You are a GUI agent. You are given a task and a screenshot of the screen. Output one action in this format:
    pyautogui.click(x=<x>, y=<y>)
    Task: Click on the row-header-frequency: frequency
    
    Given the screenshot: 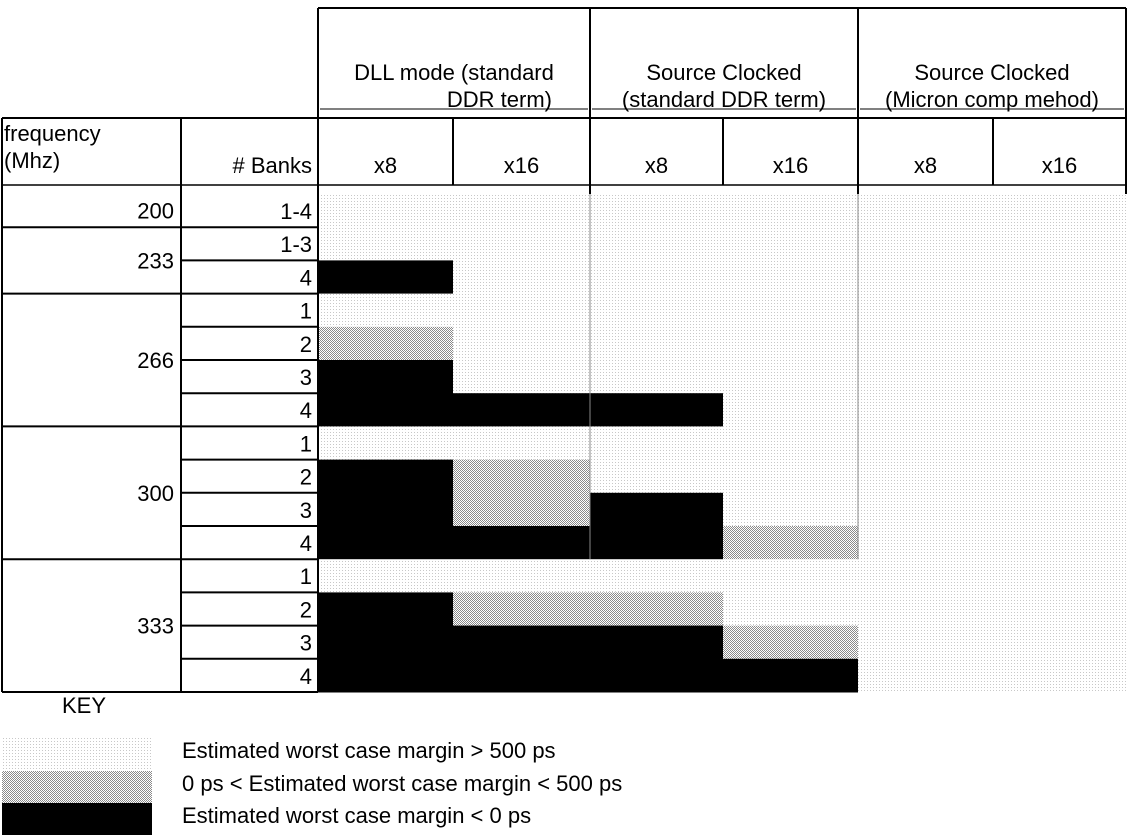 What is the action you would take?
    pyautogui.click(x=52, y=133)
    